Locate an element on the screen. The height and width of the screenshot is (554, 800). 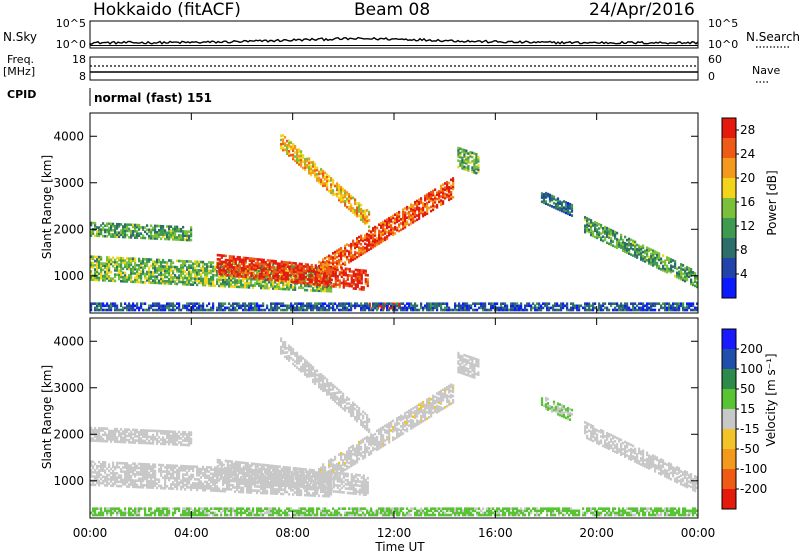
colorbar-tick-label: 100 is located at coordinates (751, 369).